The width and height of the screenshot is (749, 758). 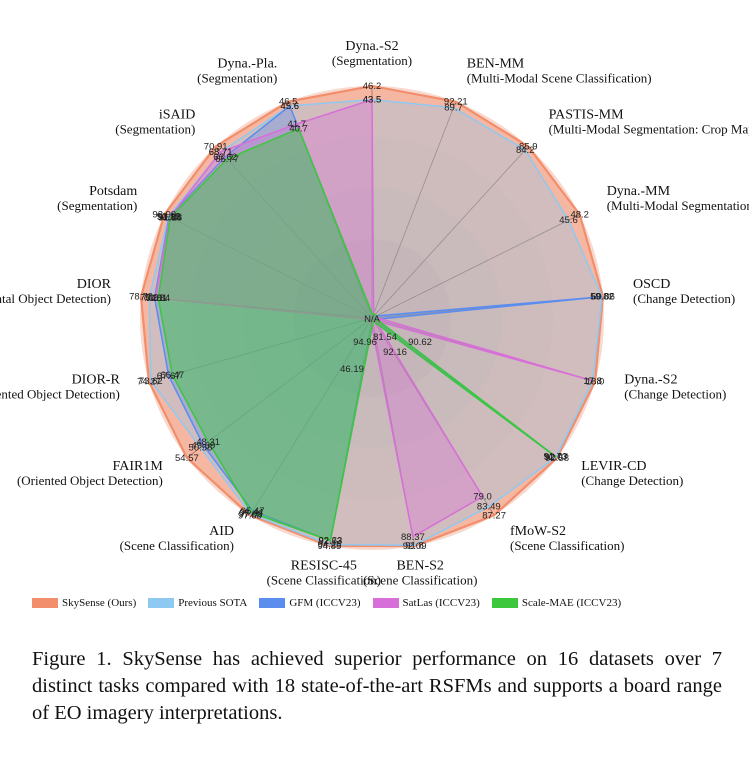 I want to click on value-label-satlas-15: 68.71, so click(x=221, y=152).